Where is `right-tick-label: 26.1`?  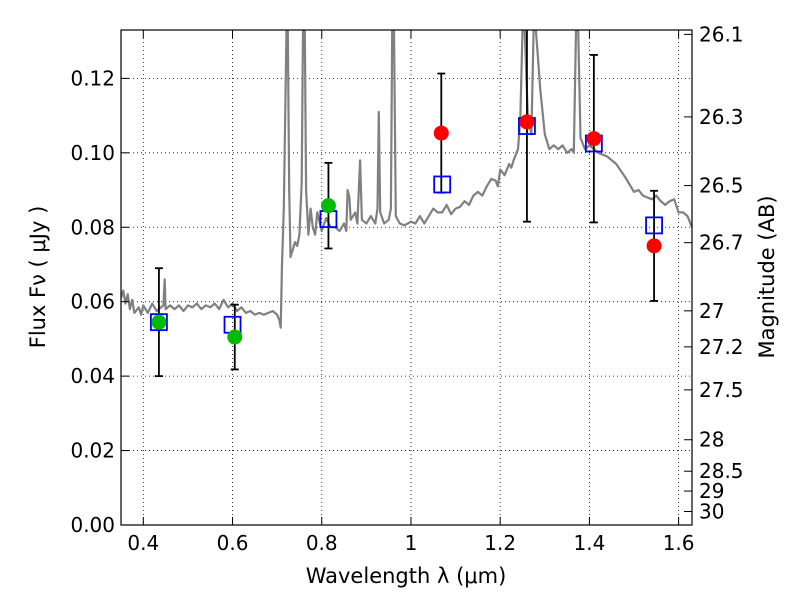 right-tick-label: 26.1 is located at coordinates (721, 34).